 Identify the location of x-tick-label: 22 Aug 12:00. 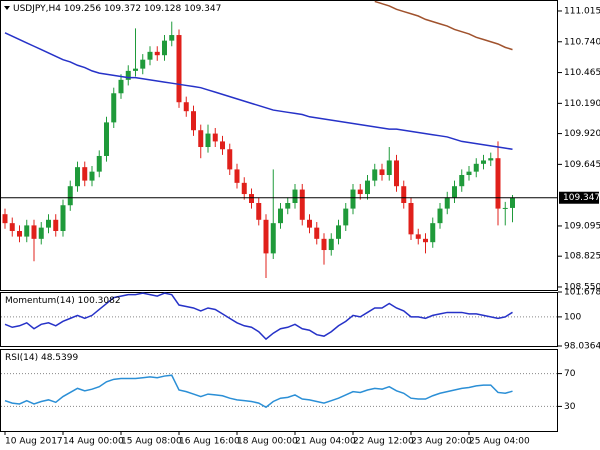
(383, 442).